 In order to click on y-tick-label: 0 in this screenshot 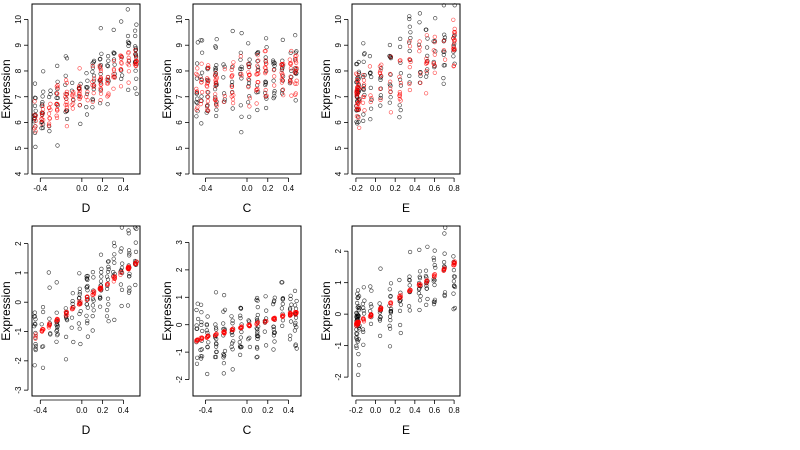, I will do `click(18, 301)`.